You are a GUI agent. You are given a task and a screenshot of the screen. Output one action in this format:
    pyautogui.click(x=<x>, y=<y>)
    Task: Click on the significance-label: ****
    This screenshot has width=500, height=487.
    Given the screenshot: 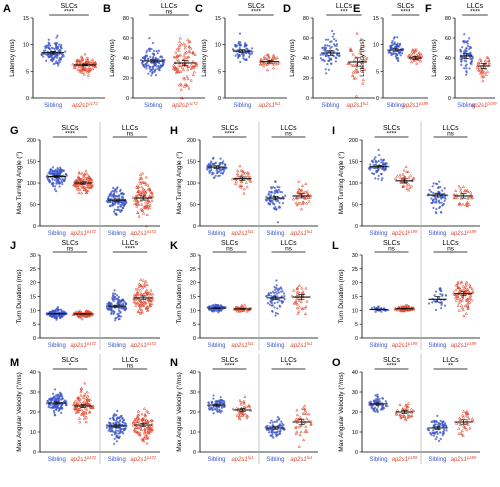 What is the action you would take?
    pyautogui.click(x=391, y=366)
    